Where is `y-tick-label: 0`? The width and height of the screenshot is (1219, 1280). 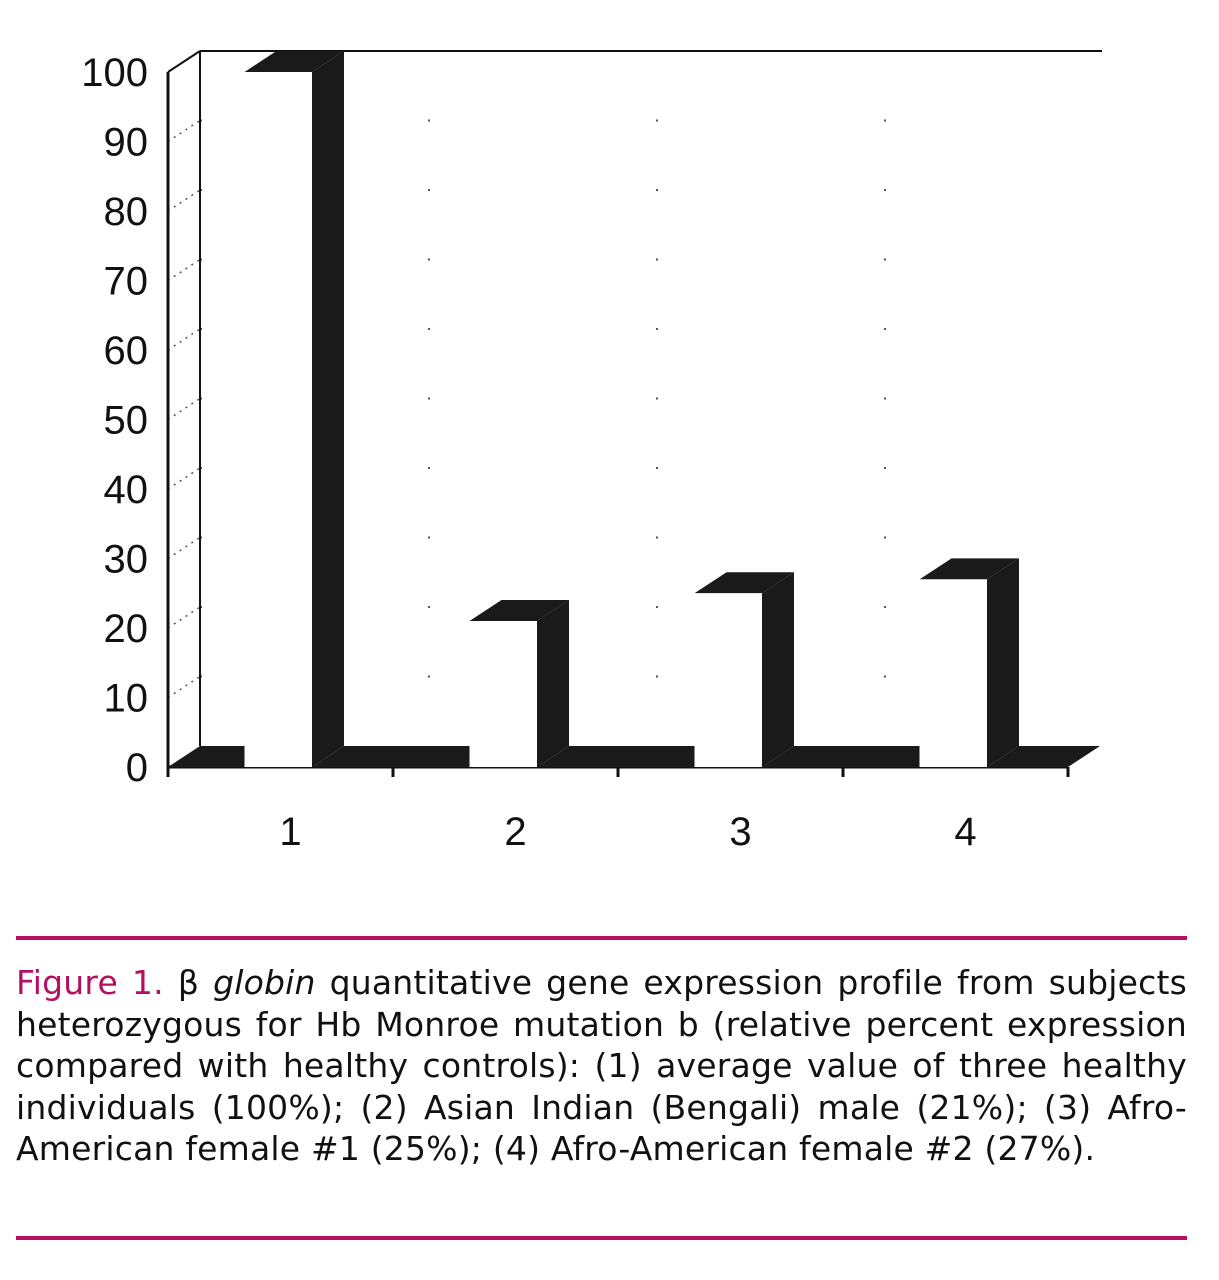
y-tick-label: 0 is located at coordinates (137, 768).